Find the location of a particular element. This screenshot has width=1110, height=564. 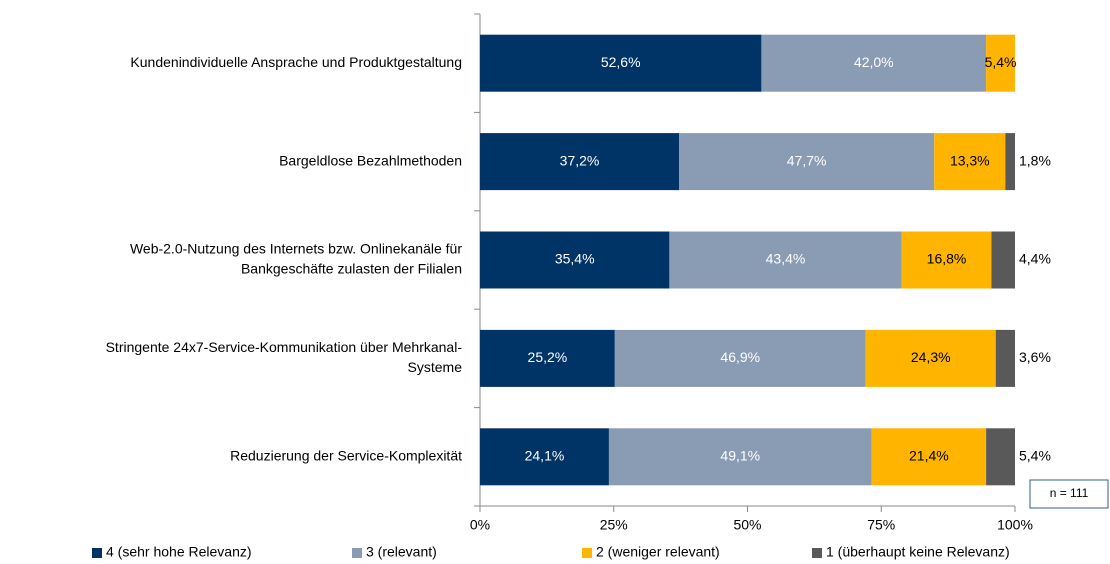

y-tick-label: Bargeldlose Bezahlmethoden is located at coordinates (370, 160).